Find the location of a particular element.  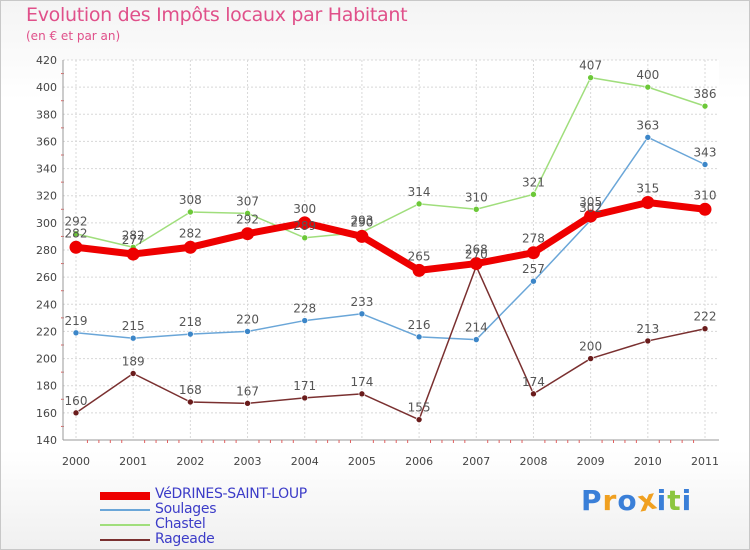

data-label: 200 is located at coordinates (590, 347).